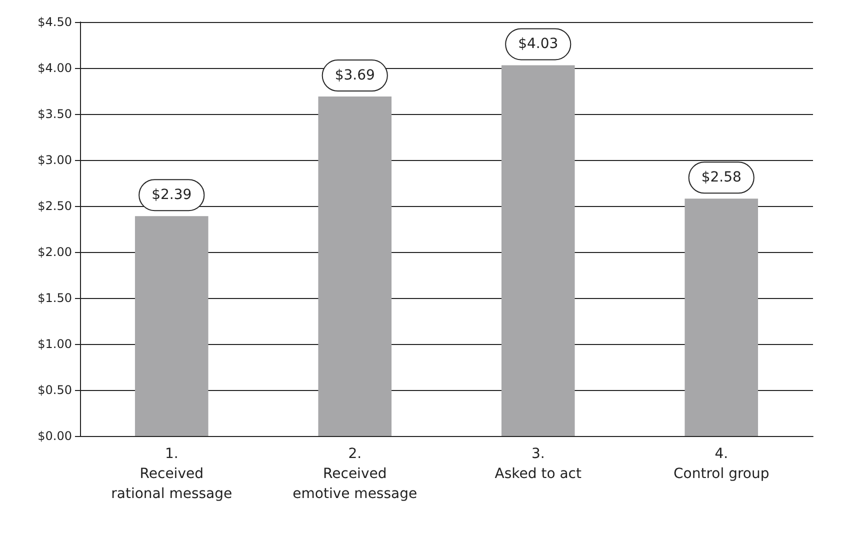  I want to click on data-label: $2.39, so click(172, 195).